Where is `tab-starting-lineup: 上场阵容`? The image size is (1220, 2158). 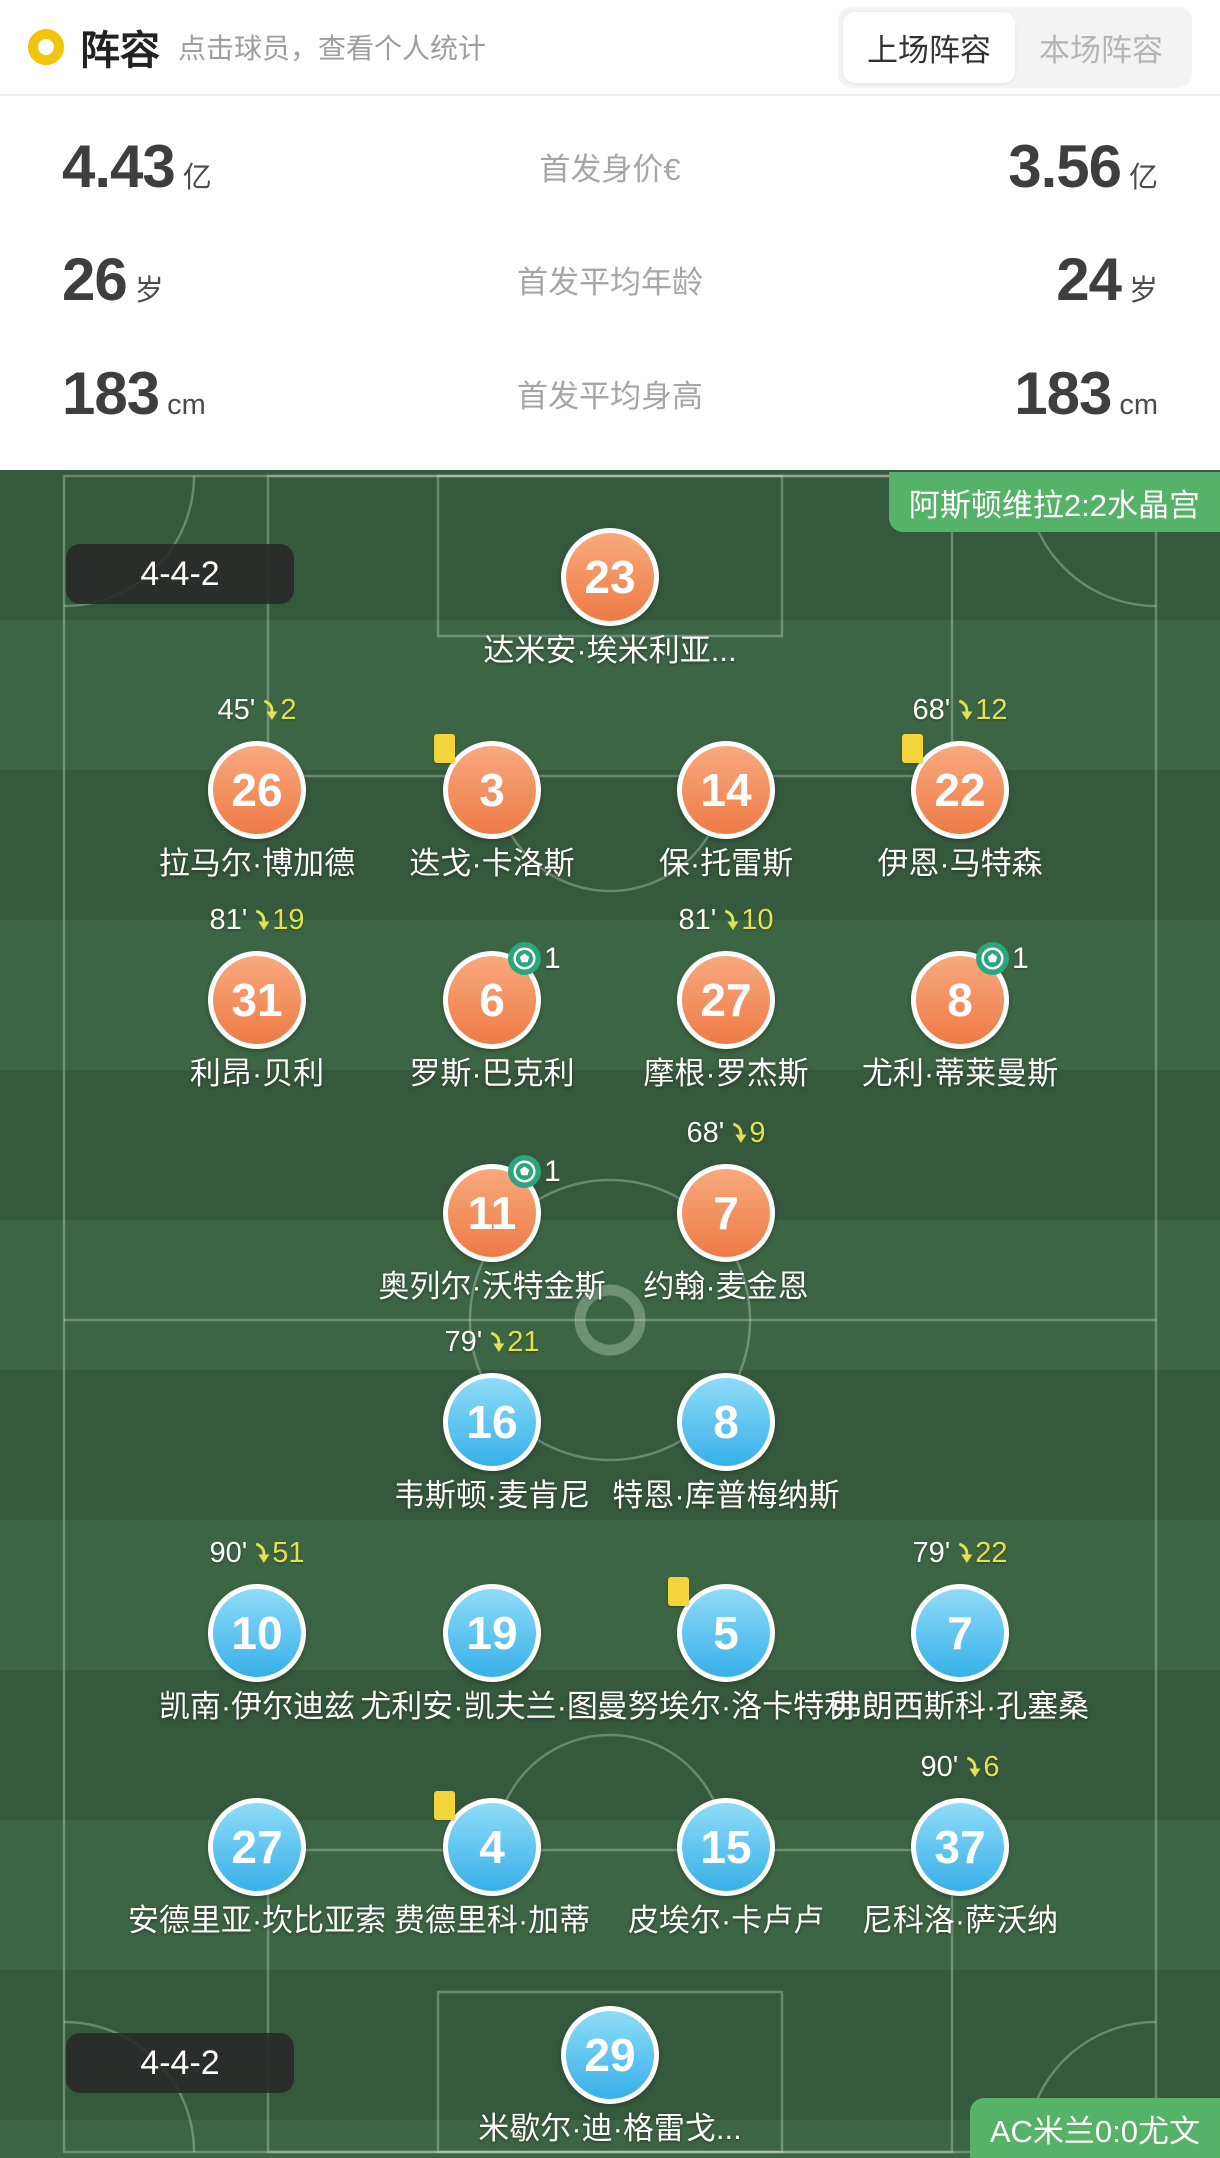
tab-starting-lineup: 上场阵容 is located at coordinates (929, 47).